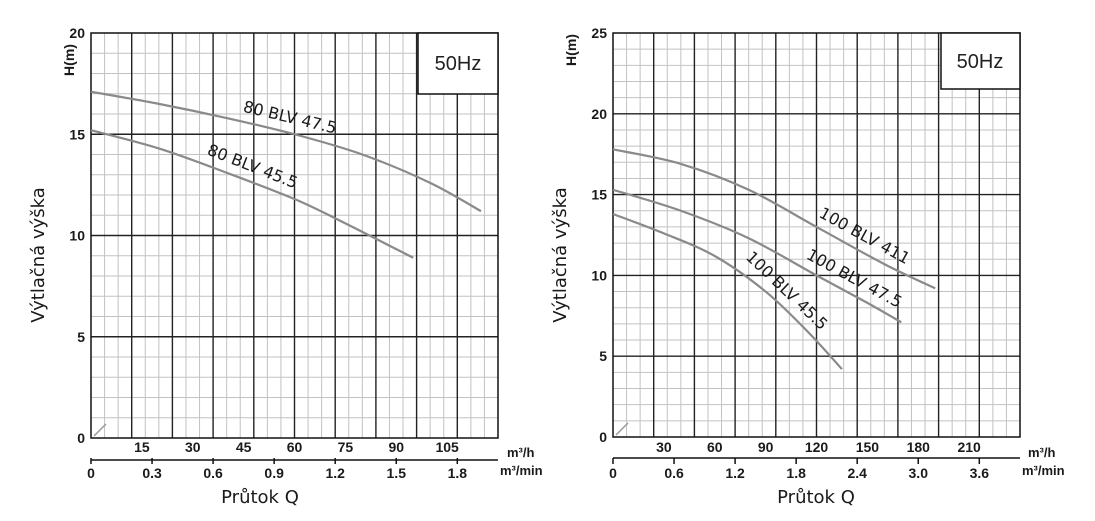 This screenshot has height=521, width=1095. What do you see at coordinates (599, 33) in the screenshot?
I see `y-tick-label: 25` at bounding box center [599, 33].